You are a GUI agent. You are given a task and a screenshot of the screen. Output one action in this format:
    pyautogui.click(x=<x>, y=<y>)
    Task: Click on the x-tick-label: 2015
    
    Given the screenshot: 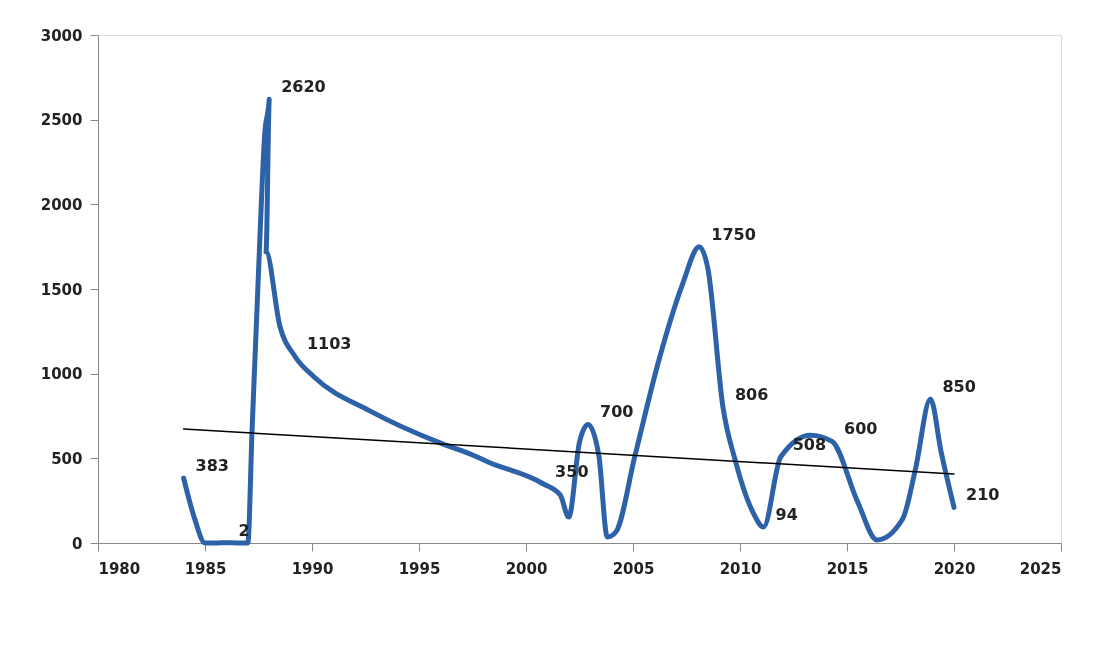 What is the action you would take?
    pyautogui.click(x=847, y=568)
    